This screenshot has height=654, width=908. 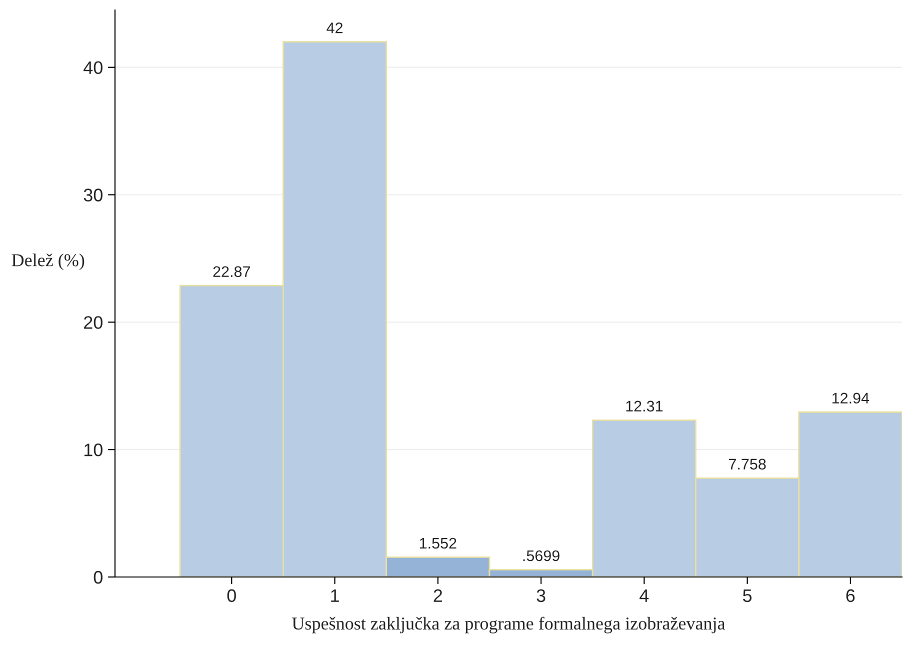 What do you see at coordinates (541, 556) in the screenshot?
I see `data-label: .5699` at bounding box center [541, 556].